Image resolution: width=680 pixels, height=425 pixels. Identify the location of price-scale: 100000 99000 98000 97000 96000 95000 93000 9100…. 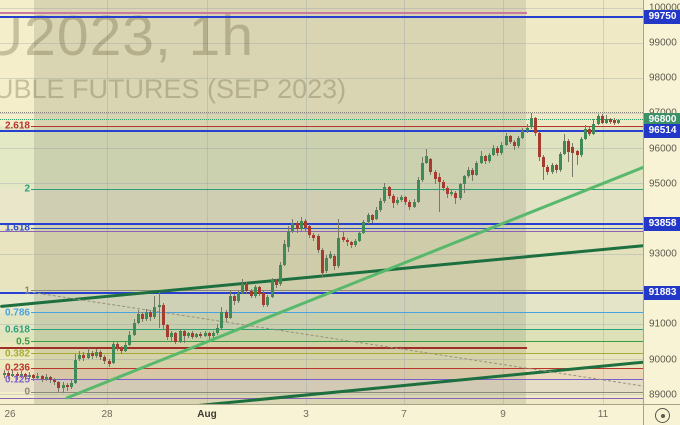
(661, 202).